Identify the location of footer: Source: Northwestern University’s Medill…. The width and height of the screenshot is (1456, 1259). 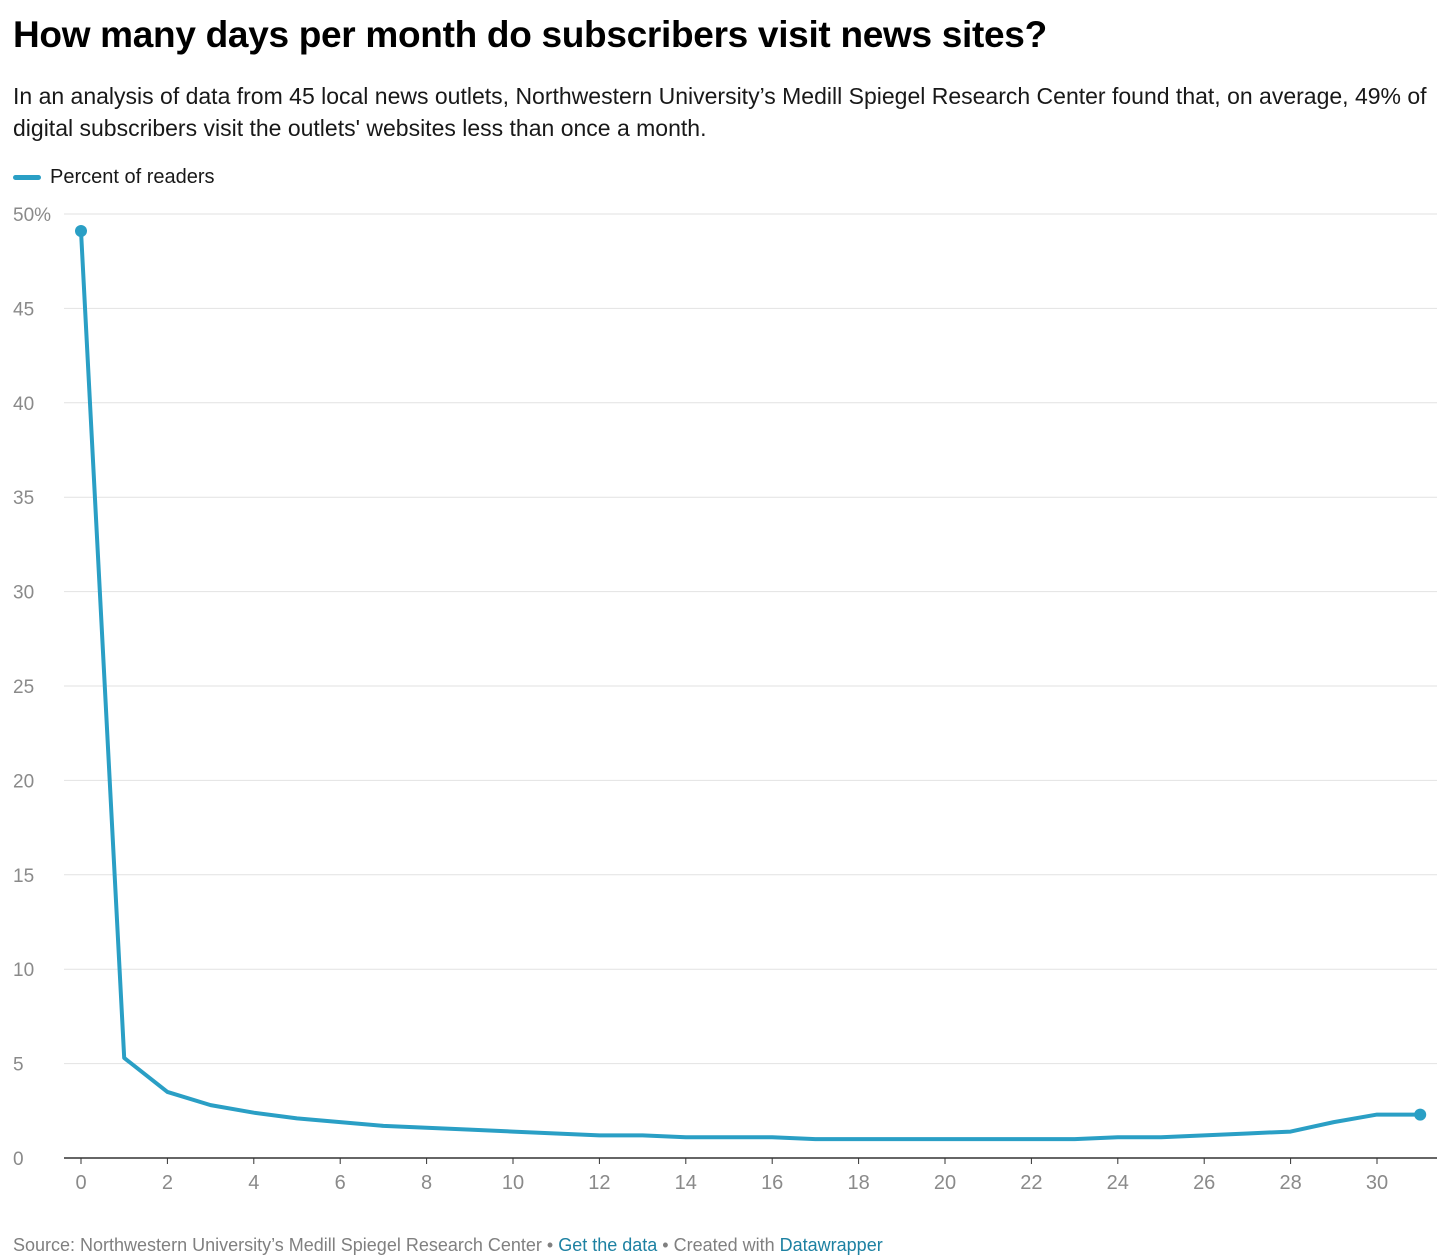
(448, 1245).